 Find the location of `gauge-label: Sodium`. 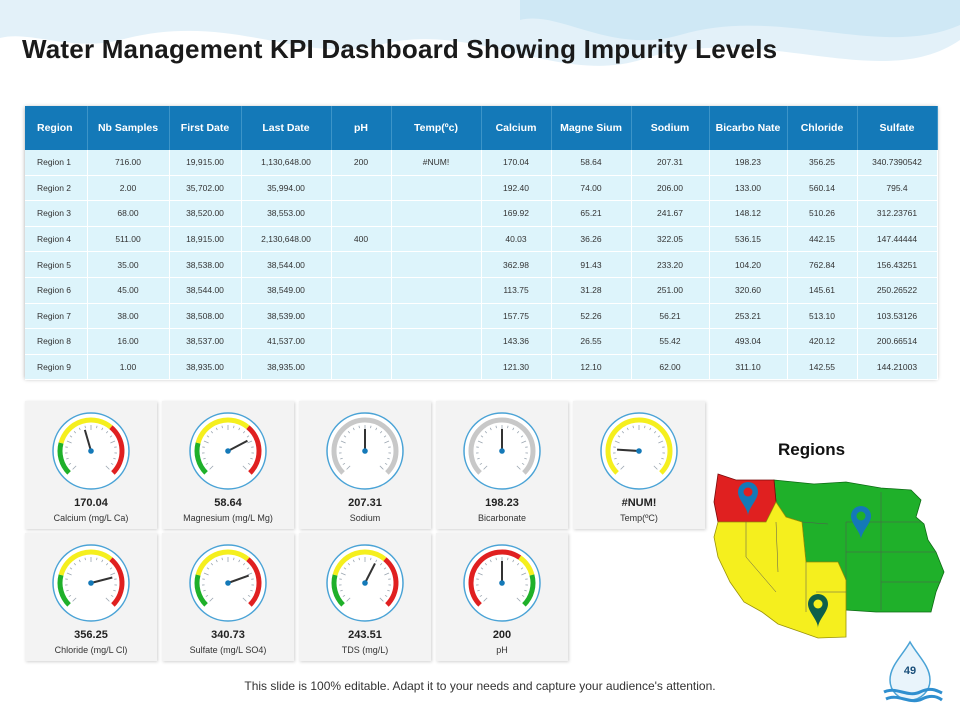

gauge-label: Sodium is located at coordinates (365, 518).